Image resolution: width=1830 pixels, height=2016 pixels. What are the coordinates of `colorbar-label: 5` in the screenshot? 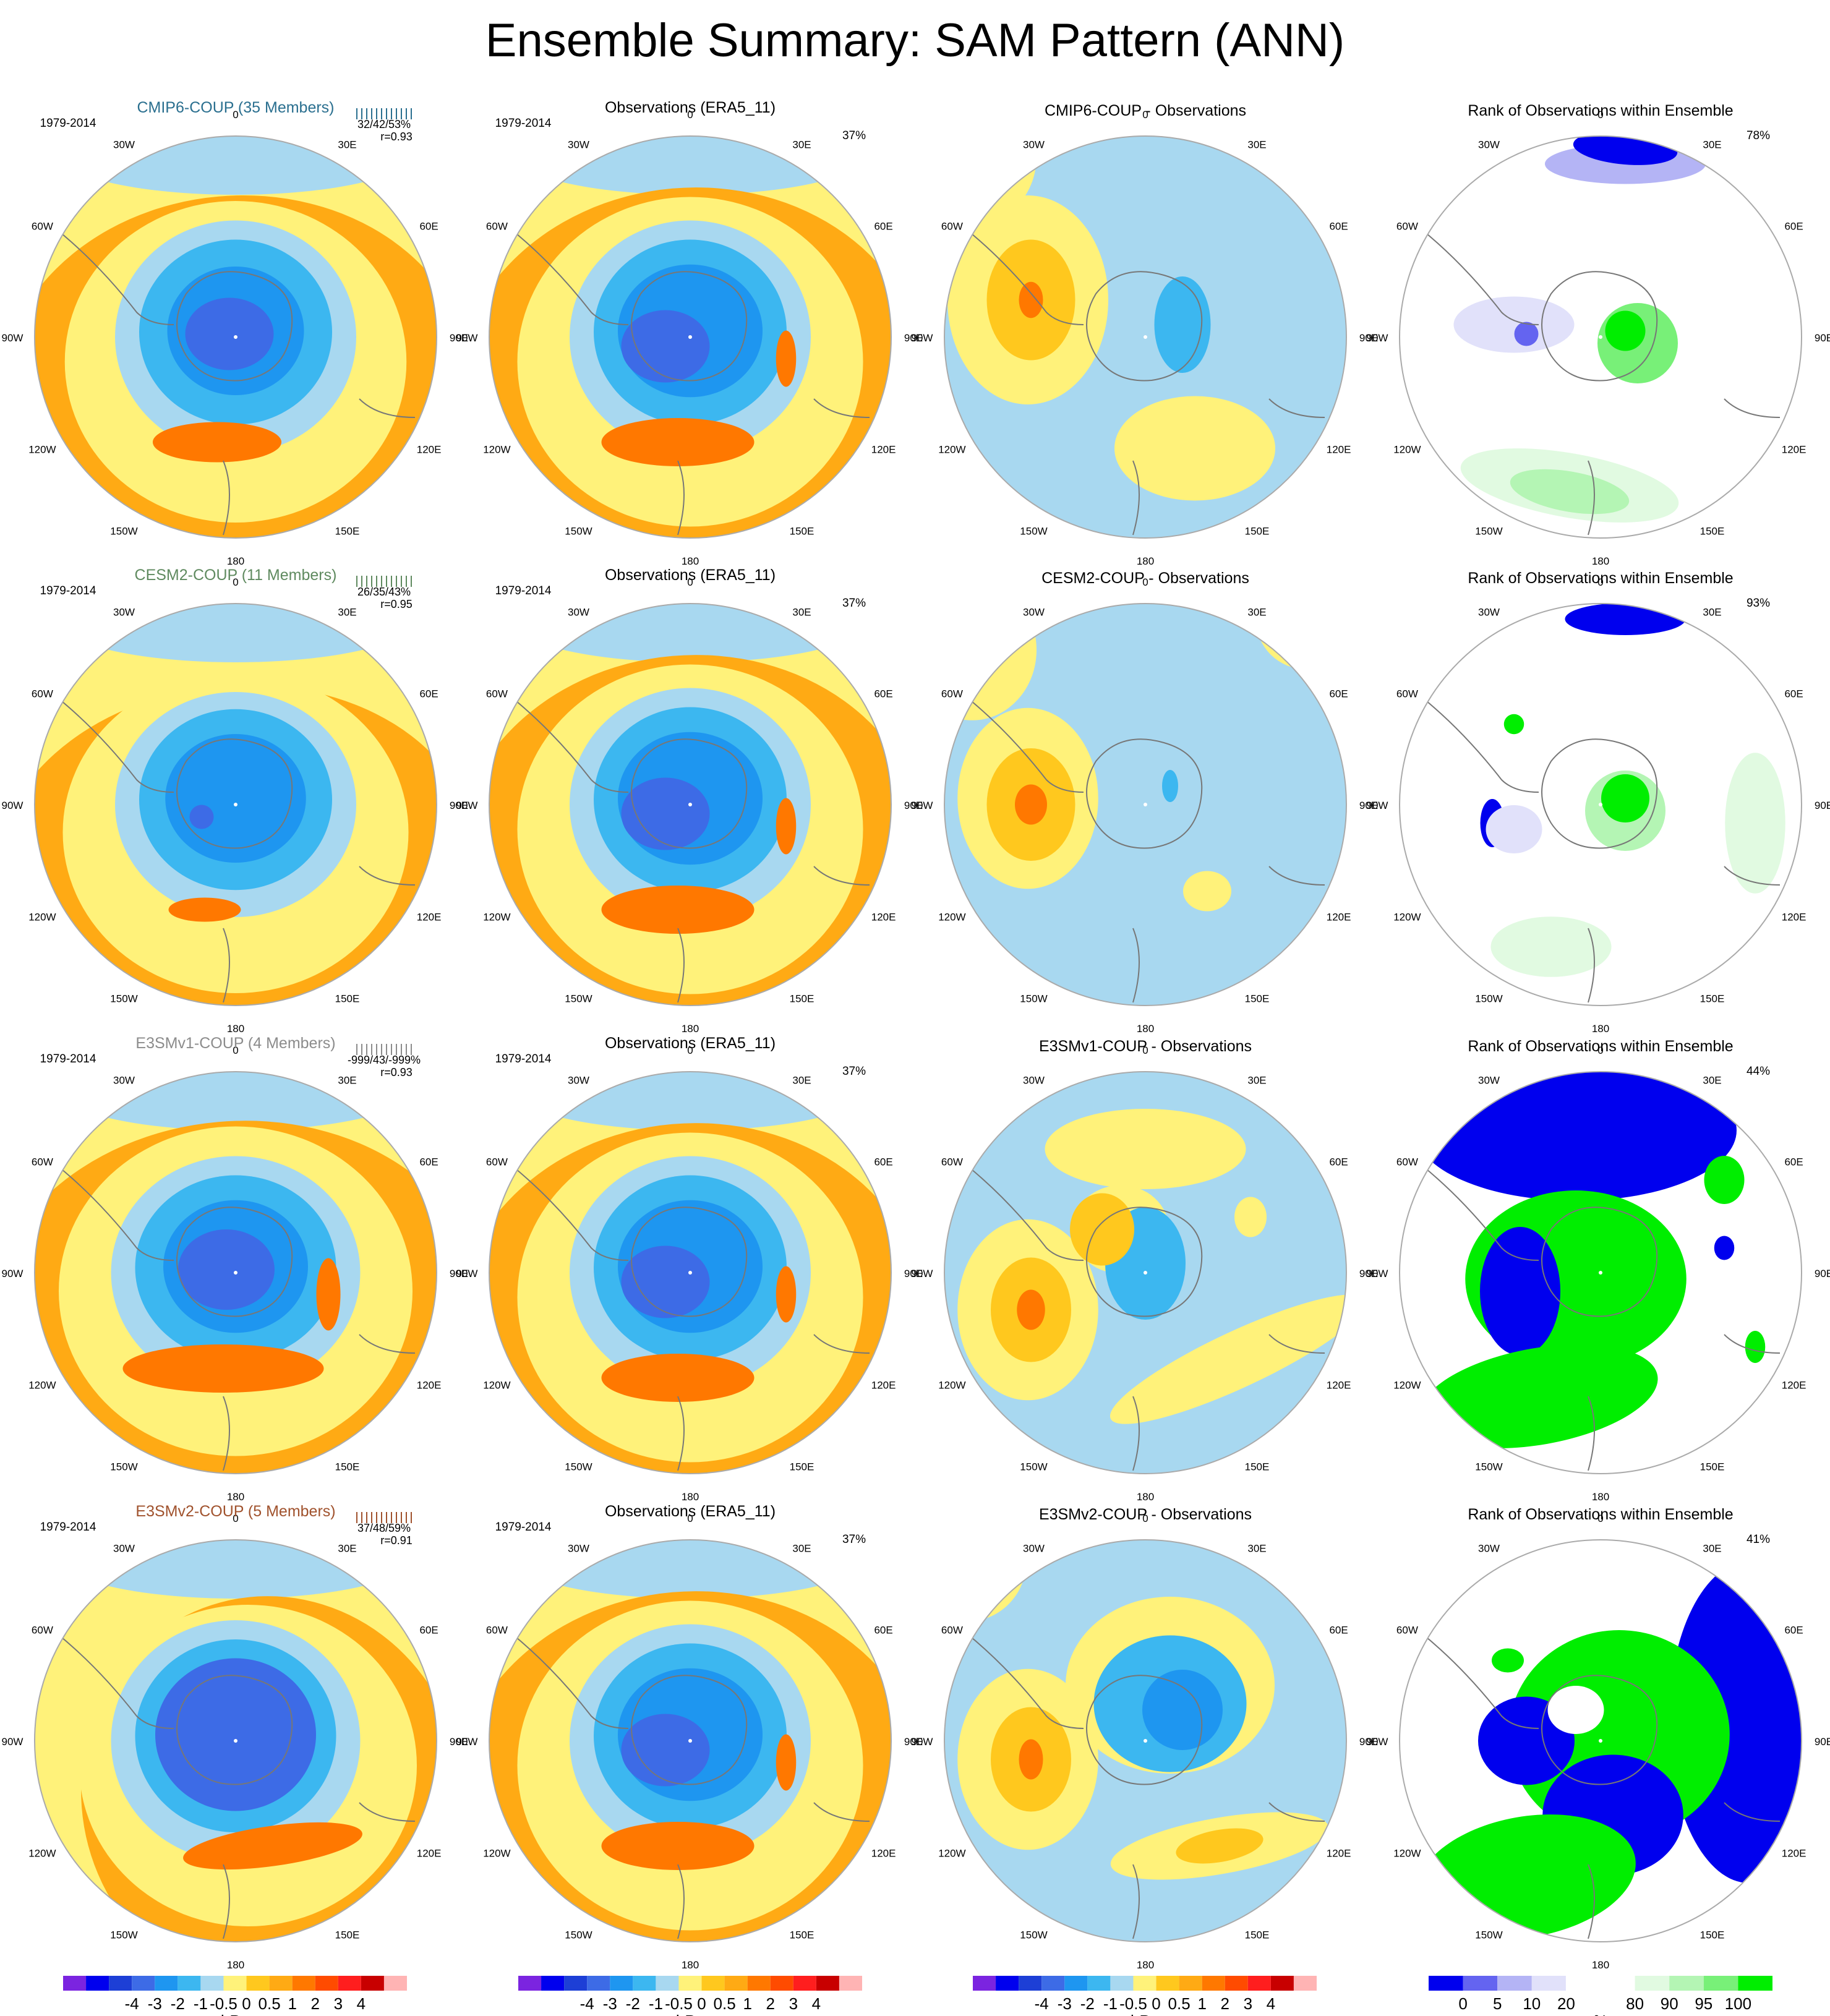 It's located at (1497, 2003).